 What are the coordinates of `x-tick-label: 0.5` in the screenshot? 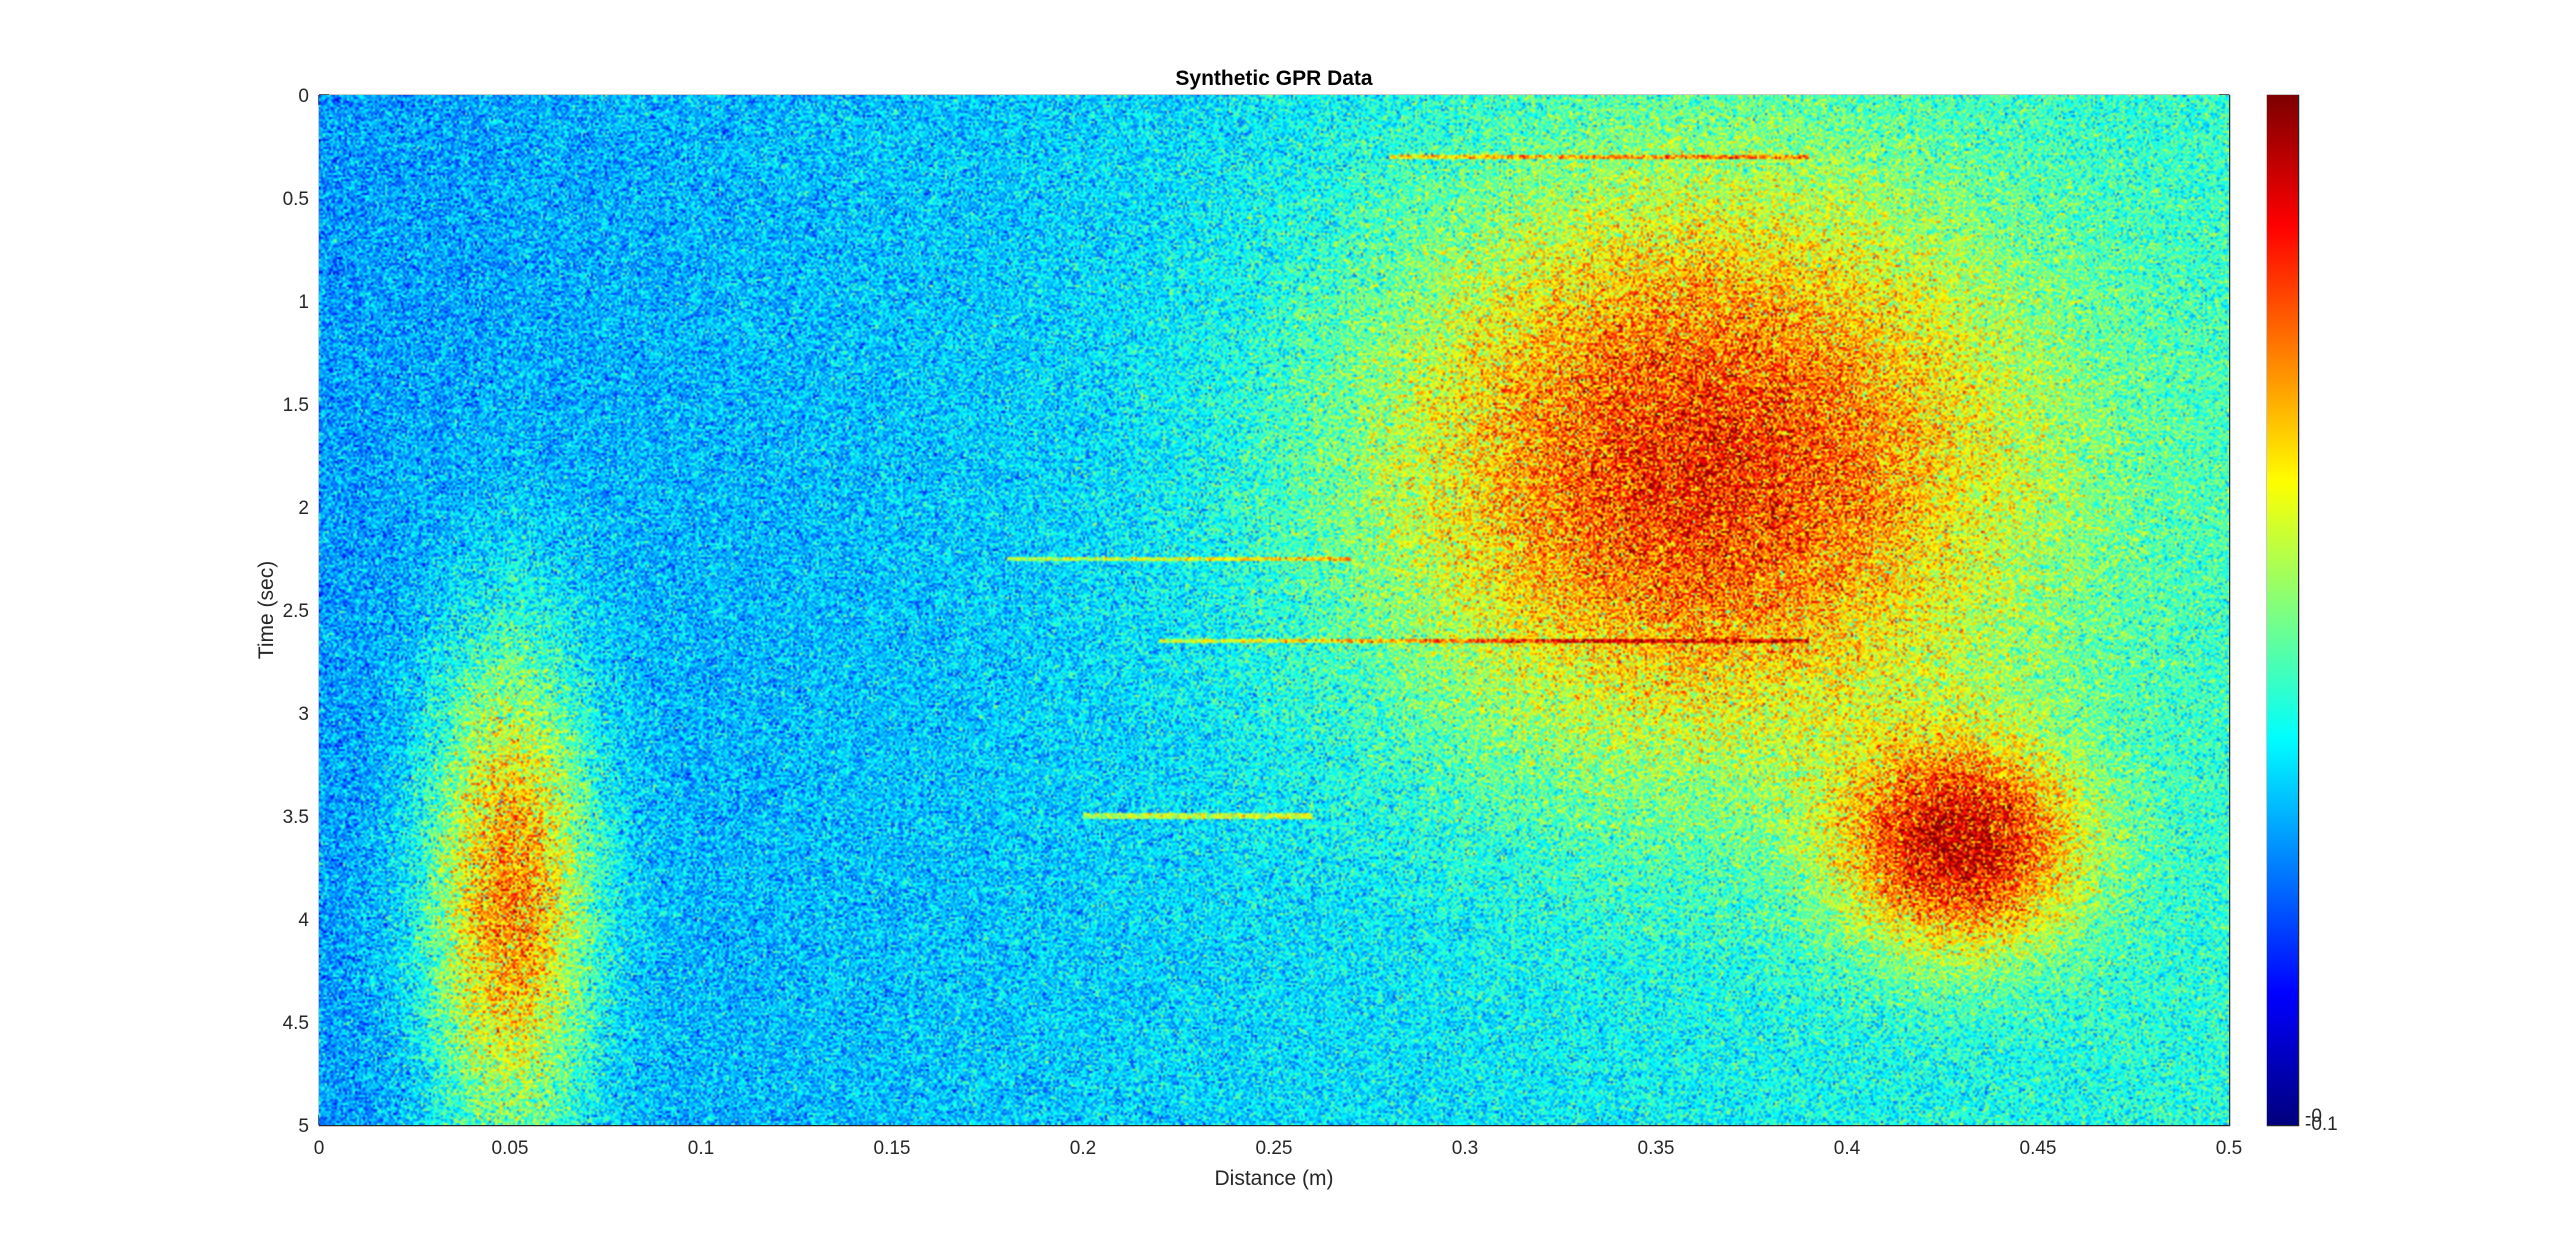 It's located at (2229, 1148).